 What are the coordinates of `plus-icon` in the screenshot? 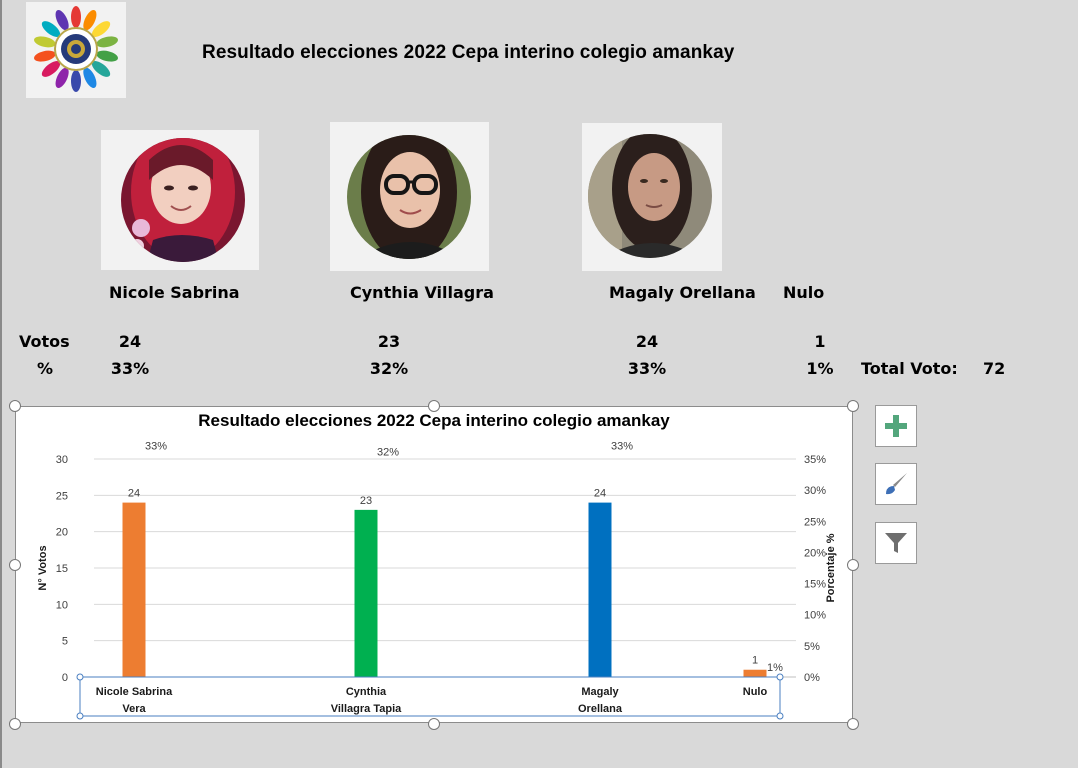 It's located at (896, 426).